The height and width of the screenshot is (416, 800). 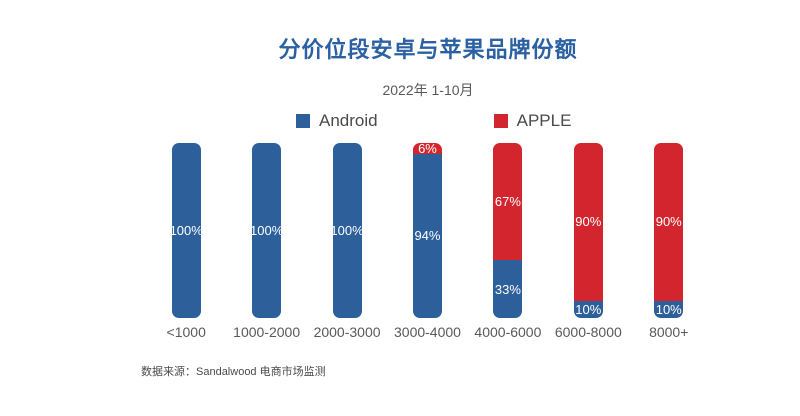 I want to click on bar-column: 6% 94%, so click(x=427, y=230).